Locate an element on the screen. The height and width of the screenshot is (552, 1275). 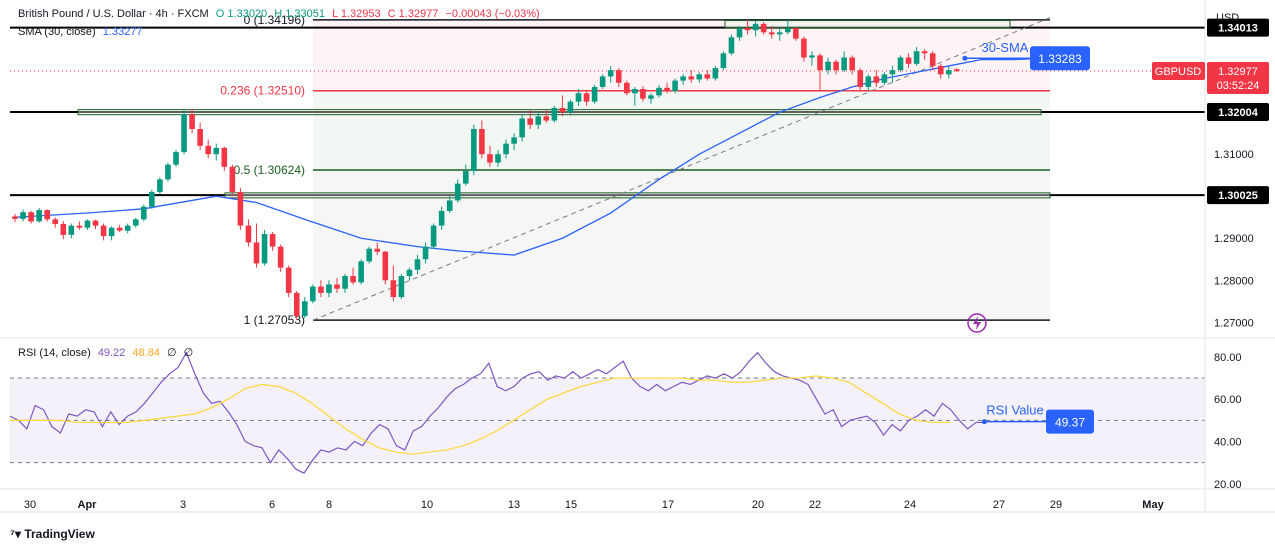
last-price-label: 1.32977 is located at coordinates (1238, 72).